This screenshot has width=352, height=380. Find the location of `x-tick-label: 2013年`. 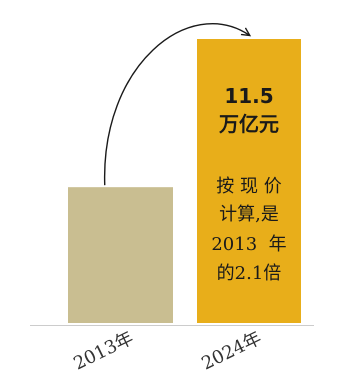

x-tick-label: 2013年 is located at coordinates (103, 351).